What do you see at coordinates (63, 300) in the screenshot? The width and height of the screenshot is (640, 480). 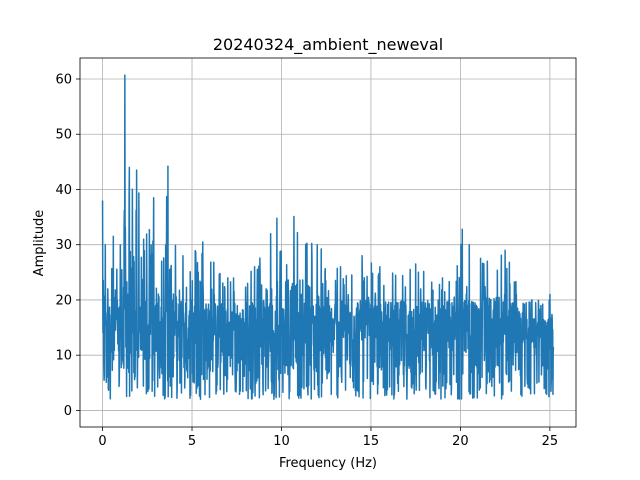 I see `y-tick-label: 20` at bounding box center [63, 300].